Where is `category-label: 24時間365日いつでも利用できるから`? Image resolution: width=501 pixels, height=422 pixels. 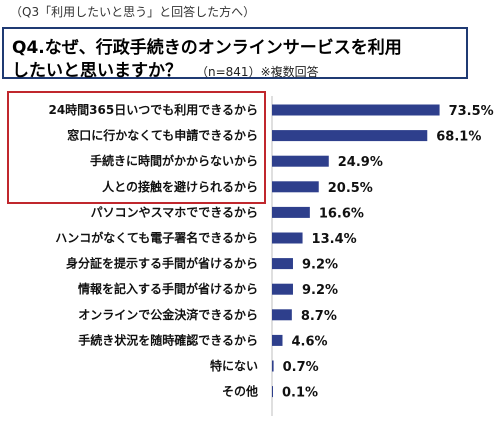 category-label: 24時間365日いつでも利用できるから is located at coordinates (153, 109).